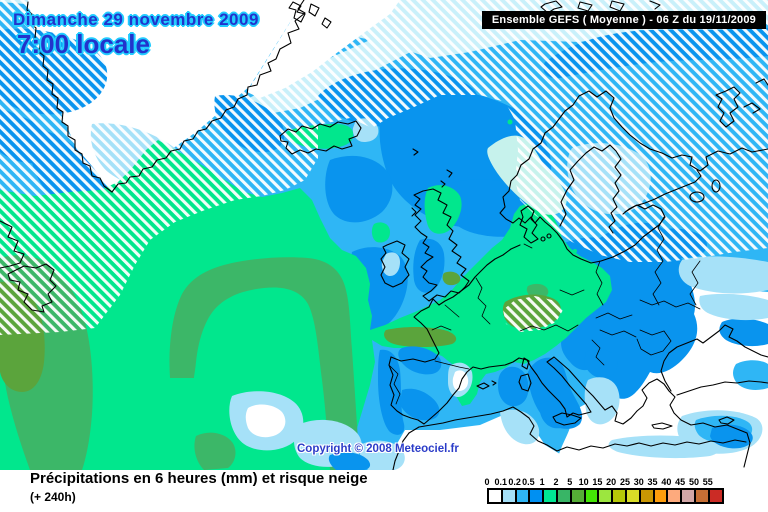 The height and width of the screenshot is (512, 768). What do you see at coordinates (136, 19) in the screenshot?
I see `date-label: Dimanche 29 novembre 2009` at bounding box center [136, 19].